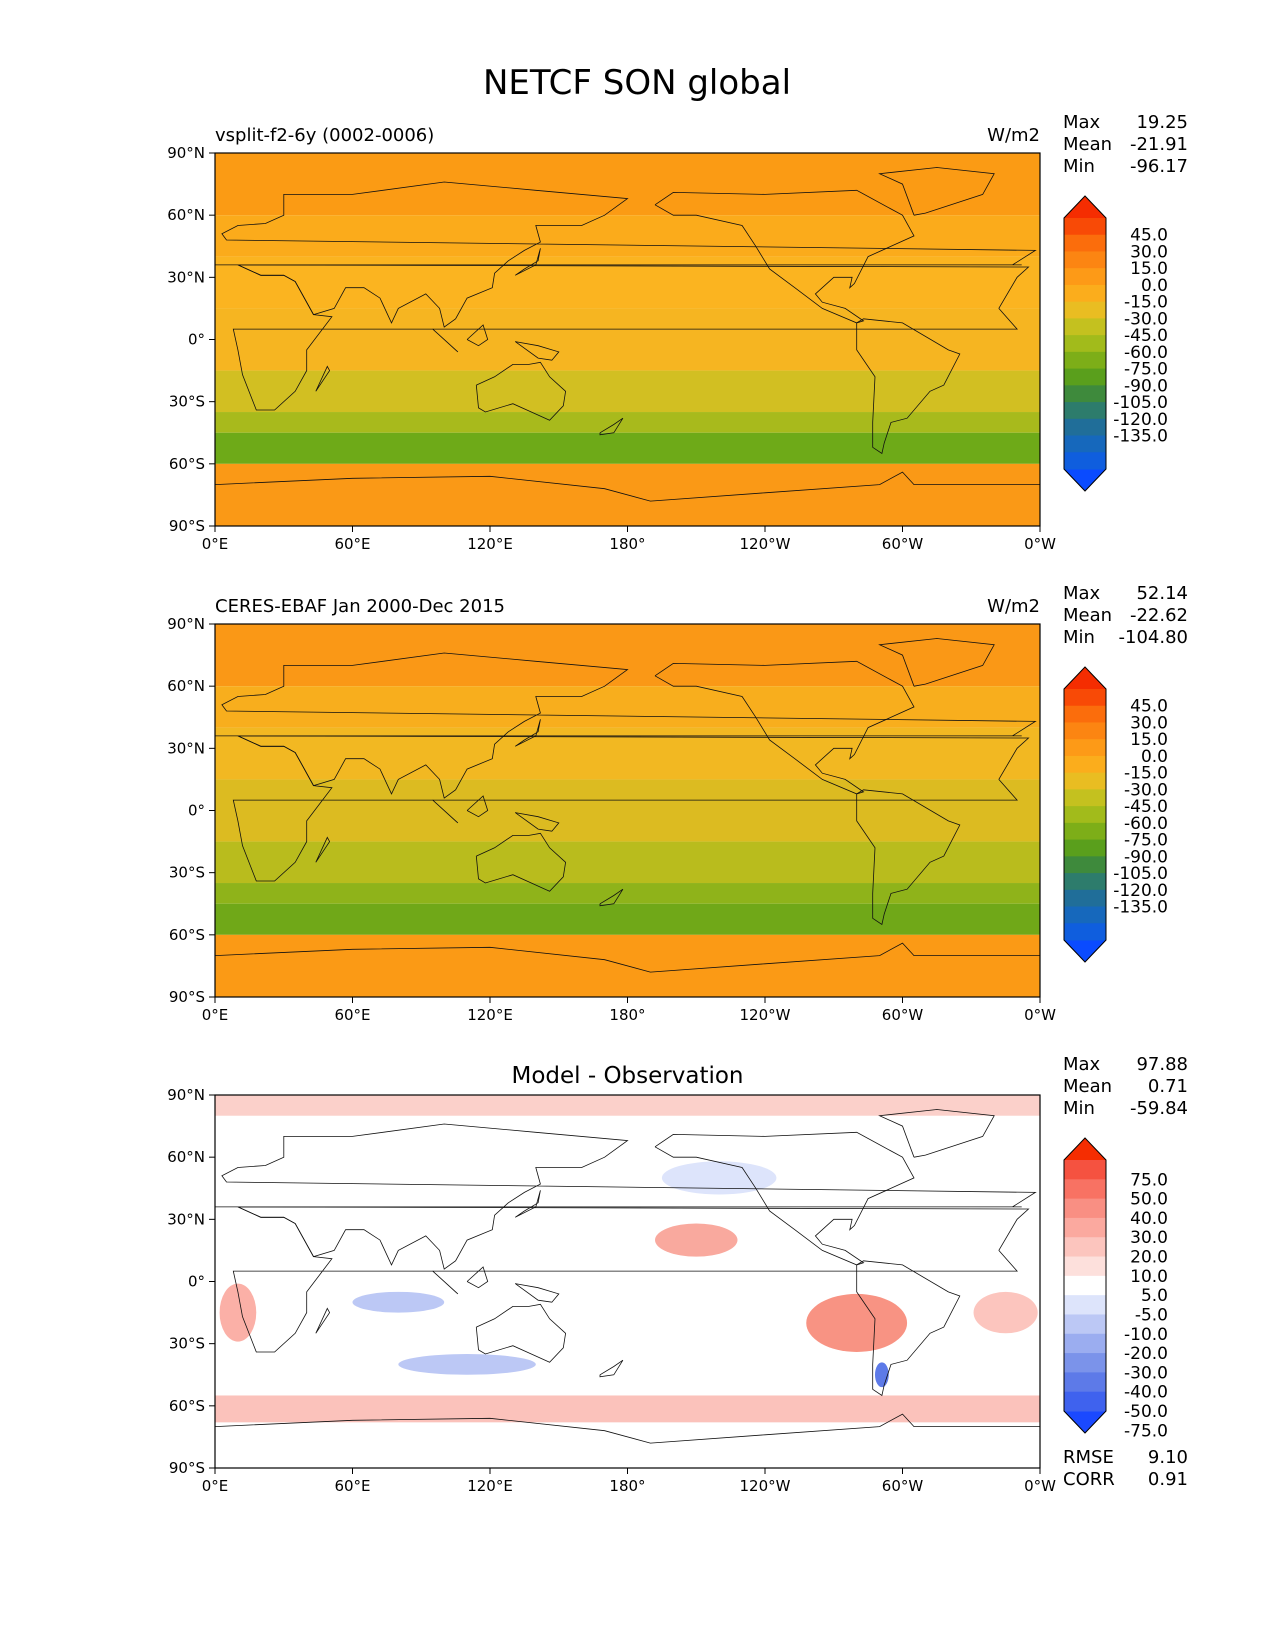 The height and width of the screenshot is (1650, 1275). What do you see at coordinates (627, 810) in the screenshot?
I see `field-obs` at bounding box center [627, 810].